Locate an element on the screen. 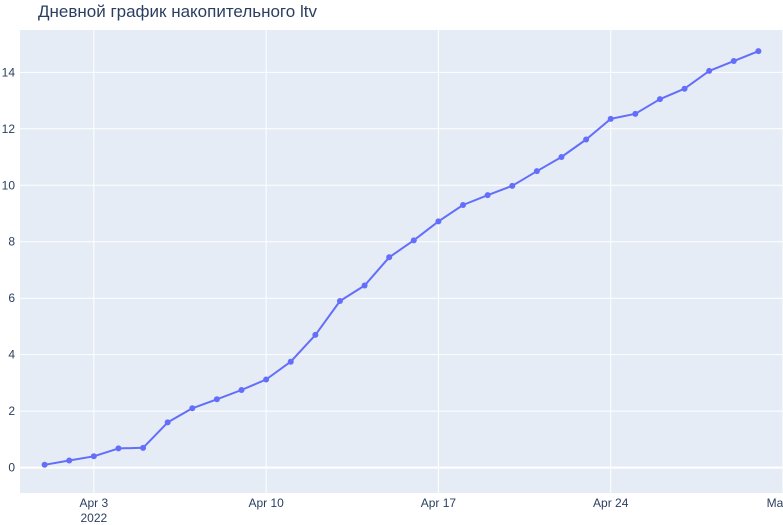 The image size is (783, 525). x-tick-label: Apr 3 is located at coordinates (93, 503).